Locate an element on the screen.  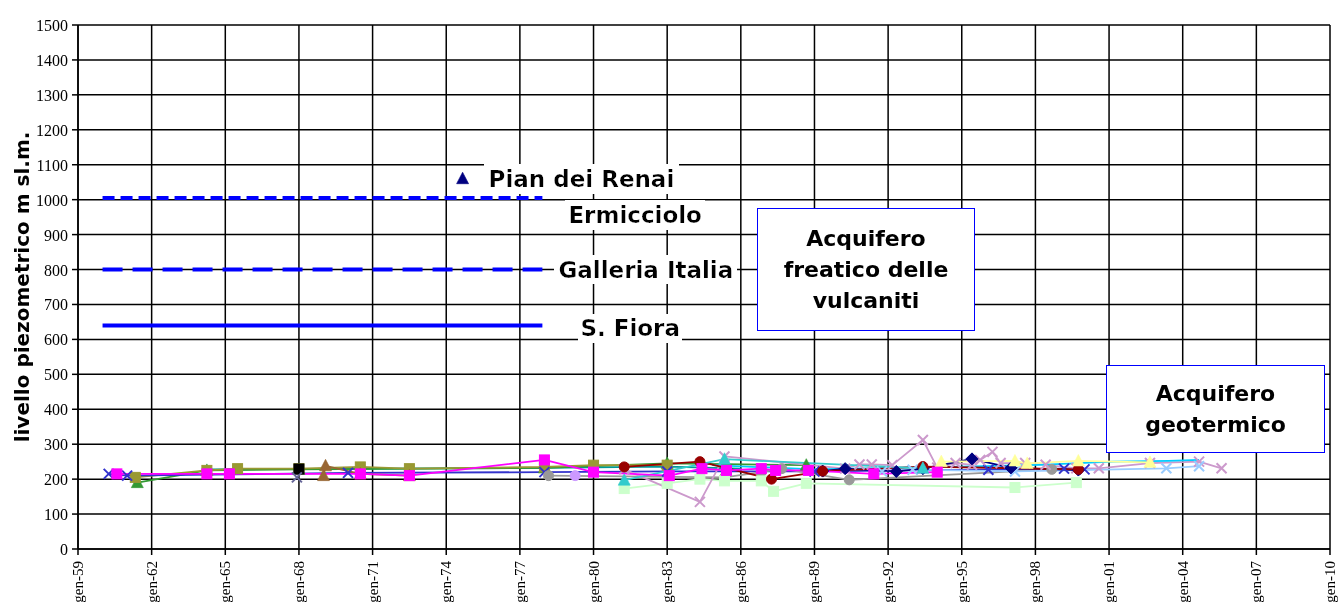
series-label: S. Fiora is located at coordinates (630, 328).